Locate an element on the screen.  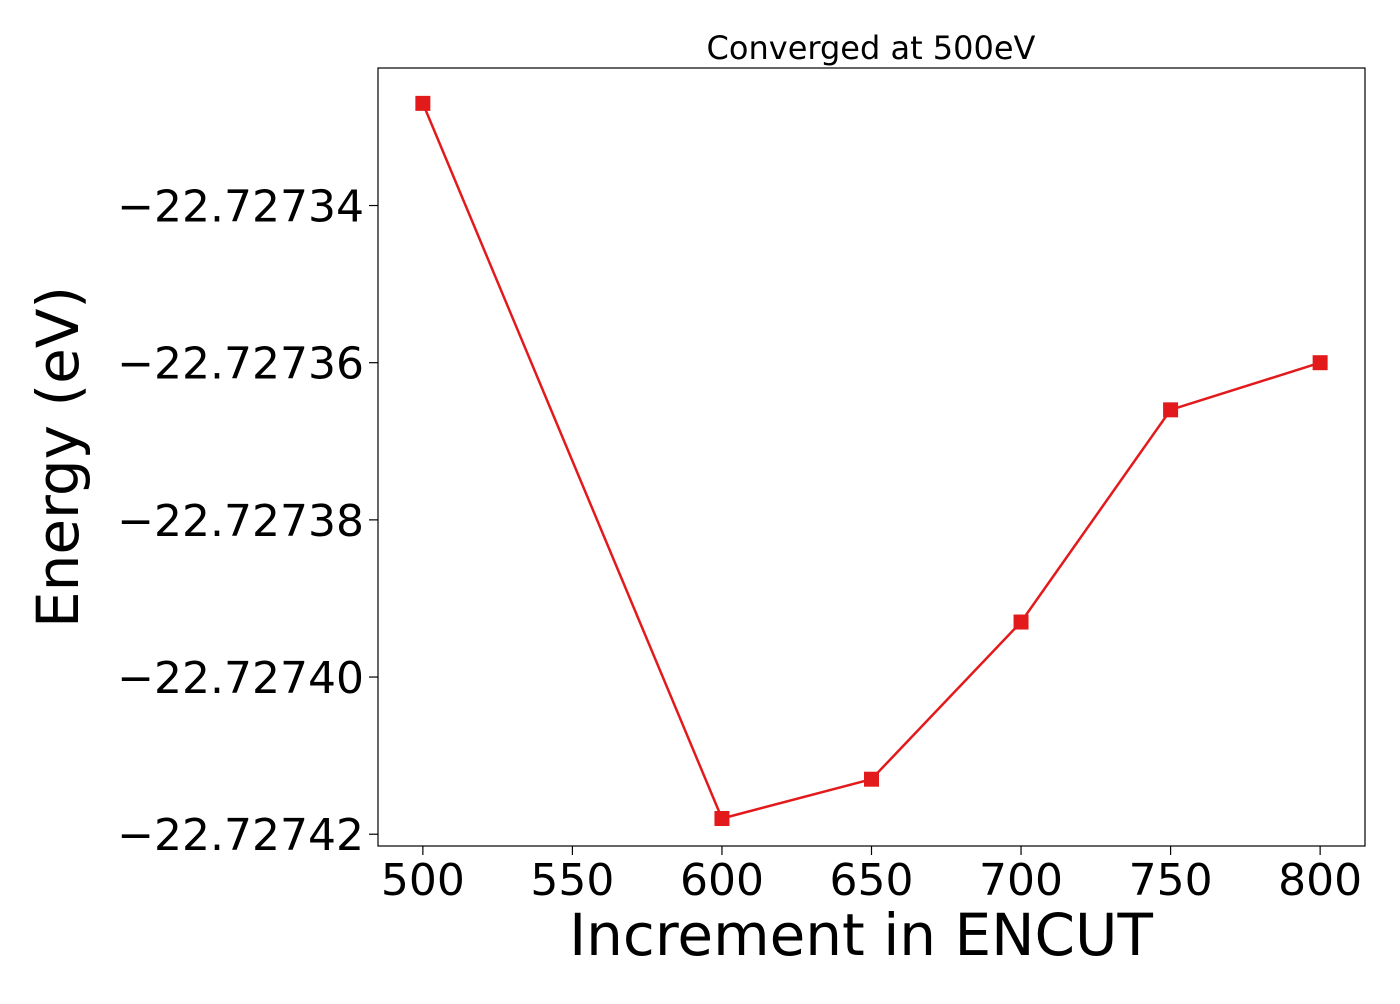
x-axis-ticks: 500 550 600 650 700 750 800 is located at coordinates (871, 876).